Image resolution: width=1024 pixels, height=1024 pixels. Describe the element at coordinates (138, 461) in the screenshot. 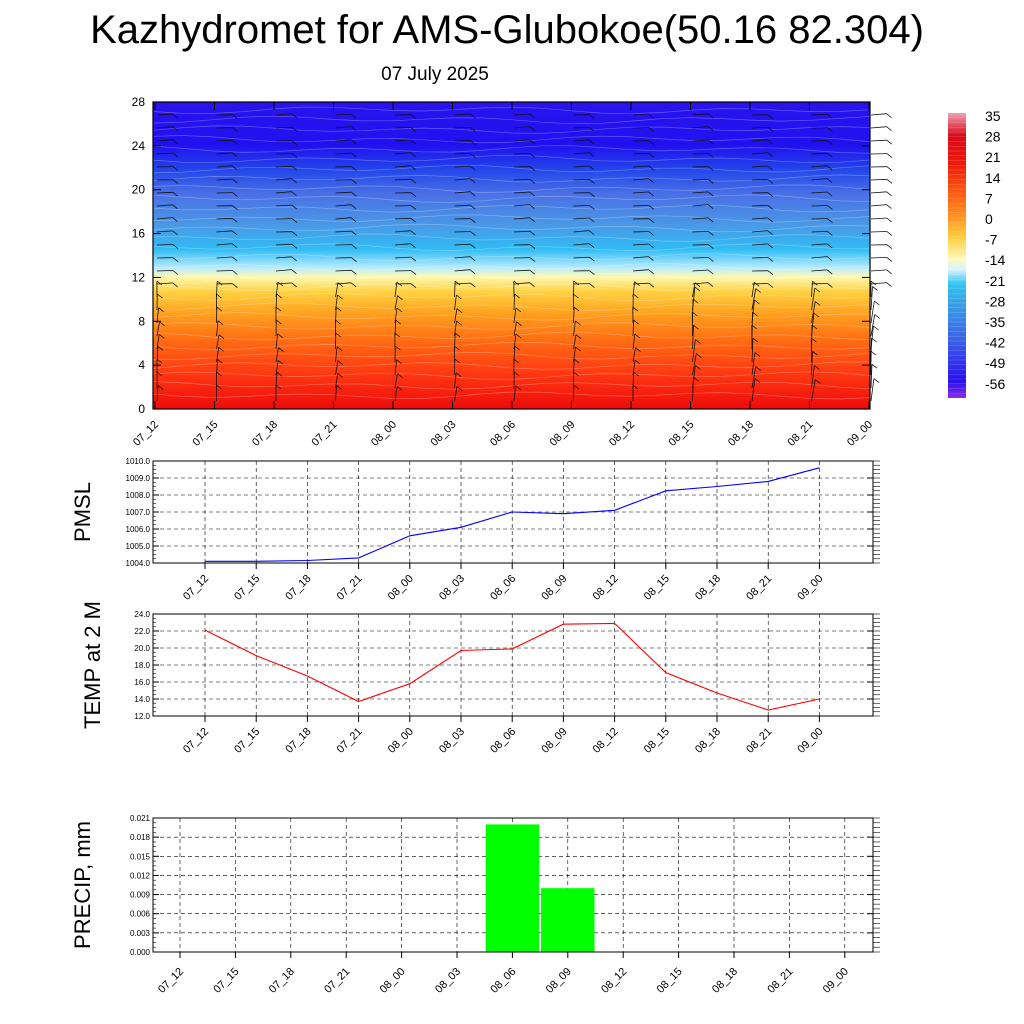

I see `y-tick-label: 1010.0` at that location.